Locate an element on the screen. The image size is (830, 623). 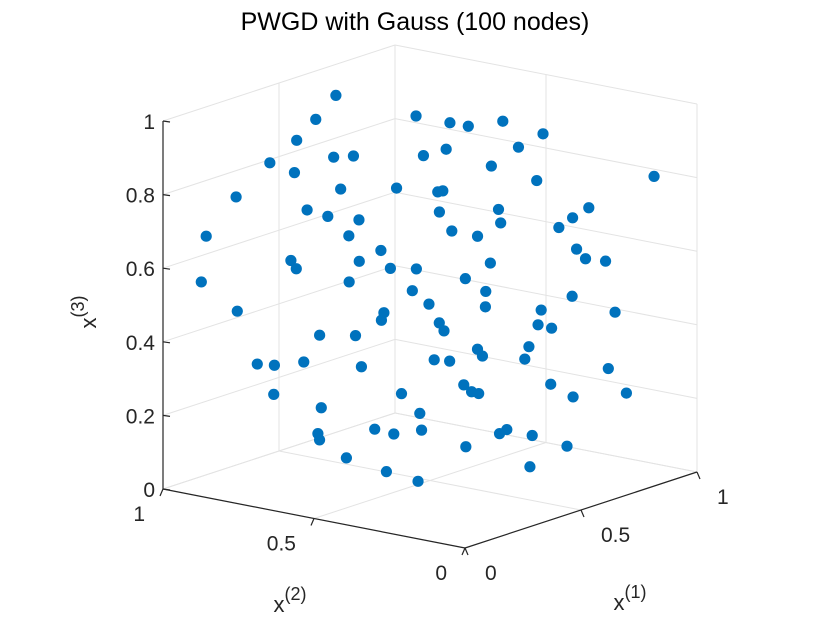
chart-title: PWGD with Gauss (100 nodes) is located at coordinates (415, 22).